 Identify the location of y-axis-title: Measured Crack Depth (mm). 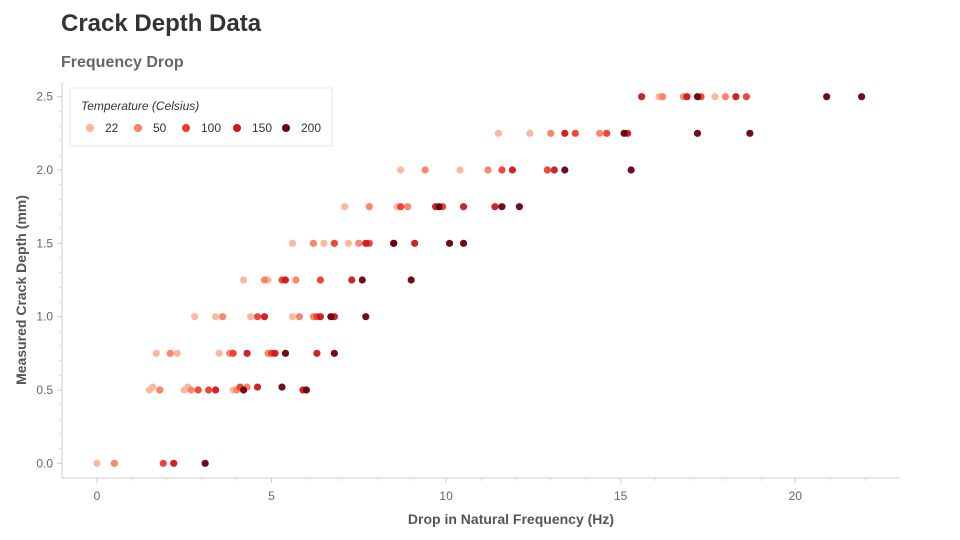
(21, 290).